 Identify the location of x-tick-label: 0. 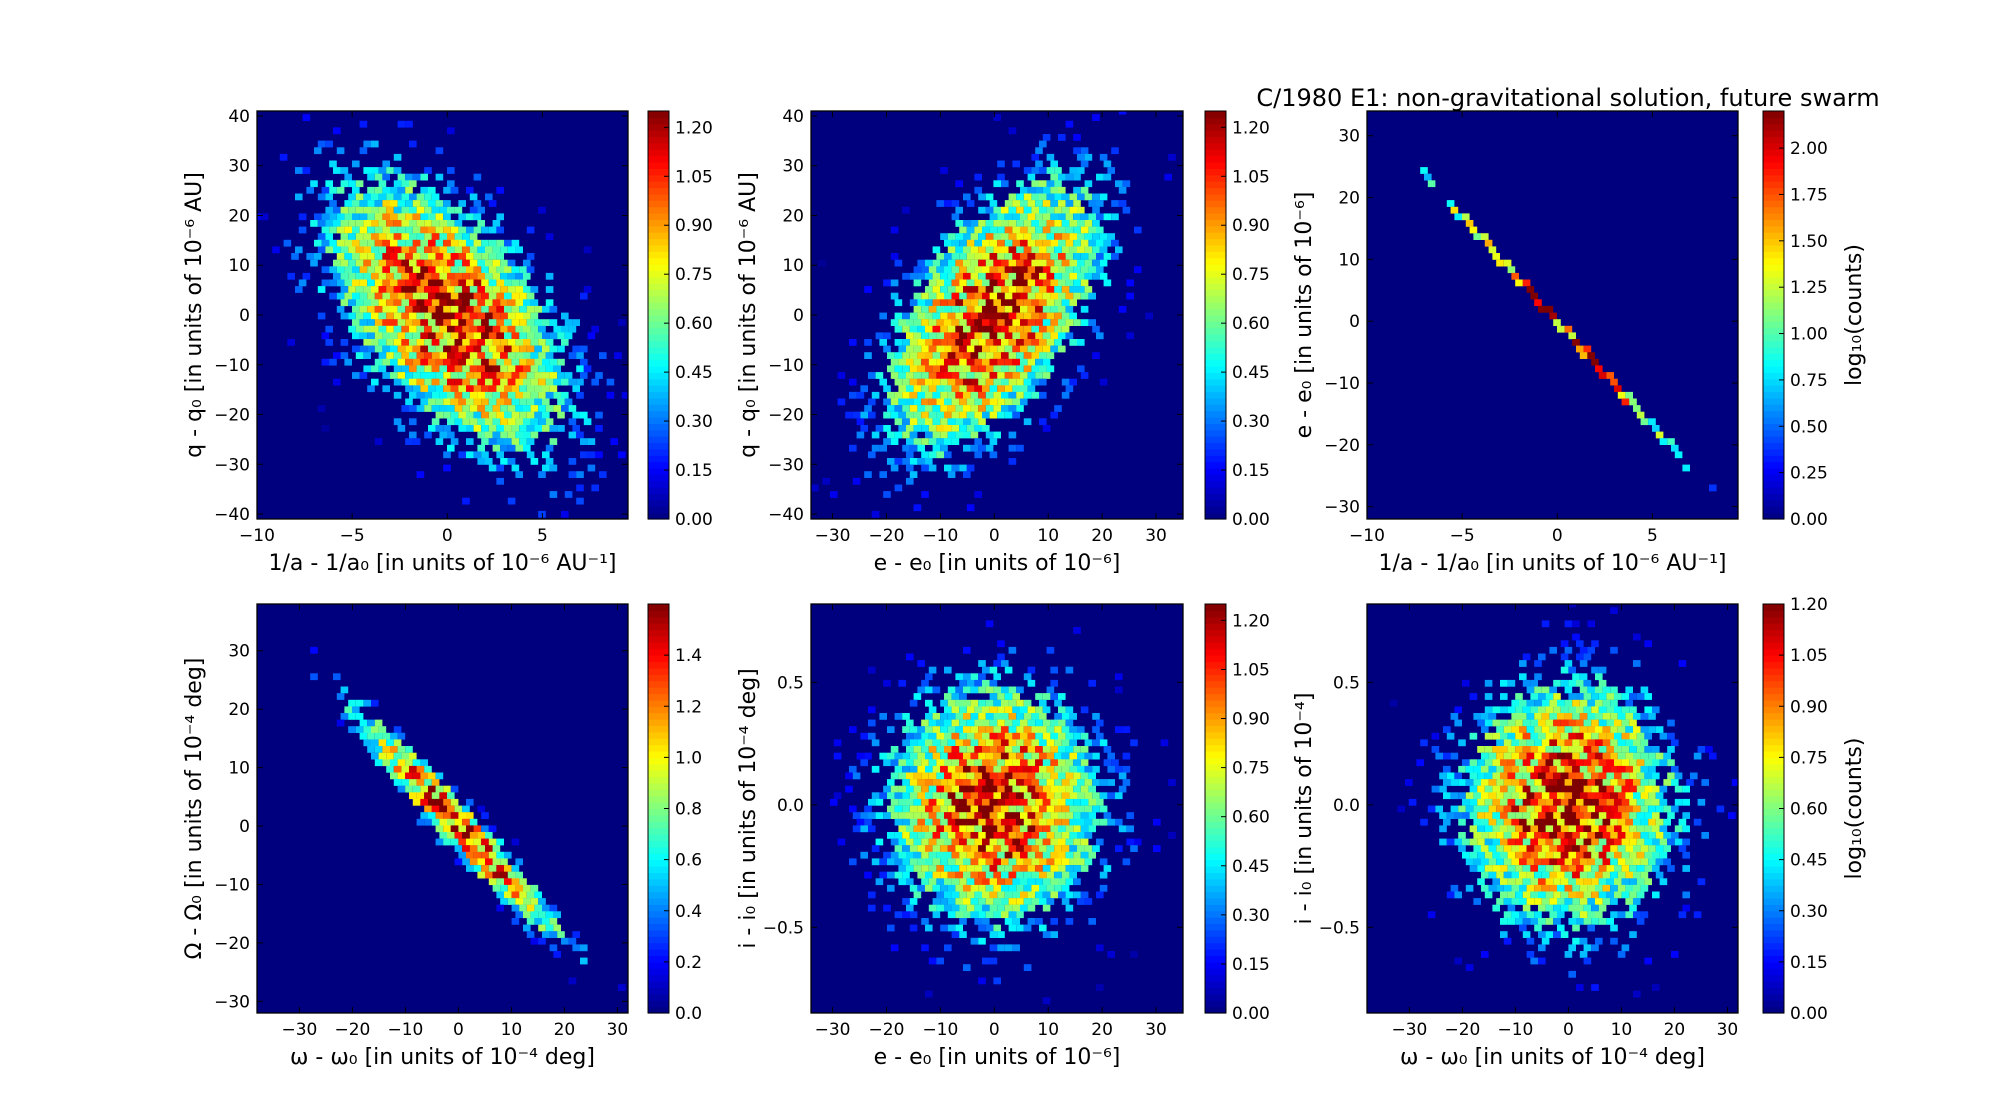
(1557, 536).